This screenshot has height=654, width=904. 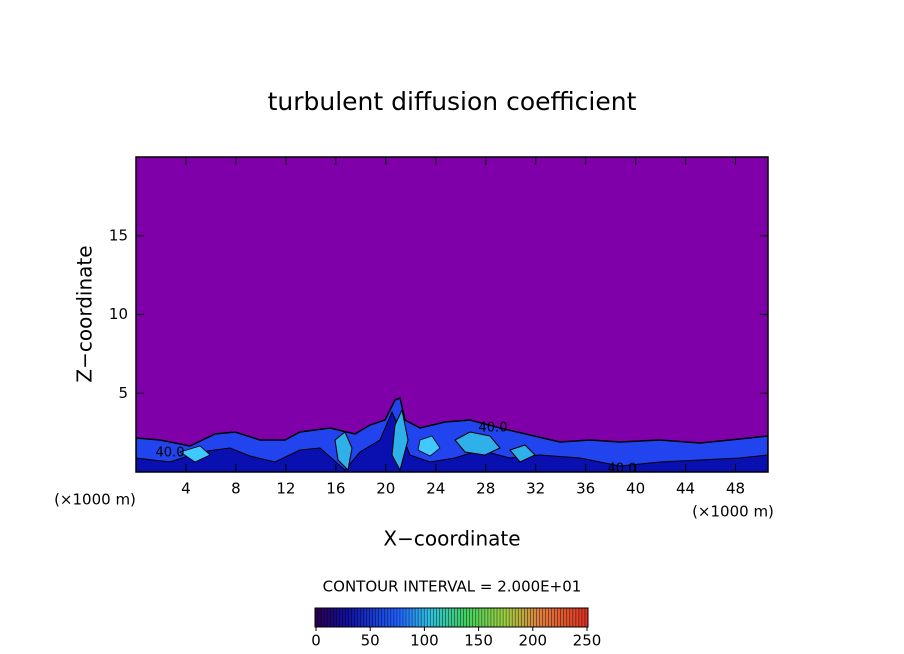 I want to click on x-tick-label: 20, so click(x=385, y=489).